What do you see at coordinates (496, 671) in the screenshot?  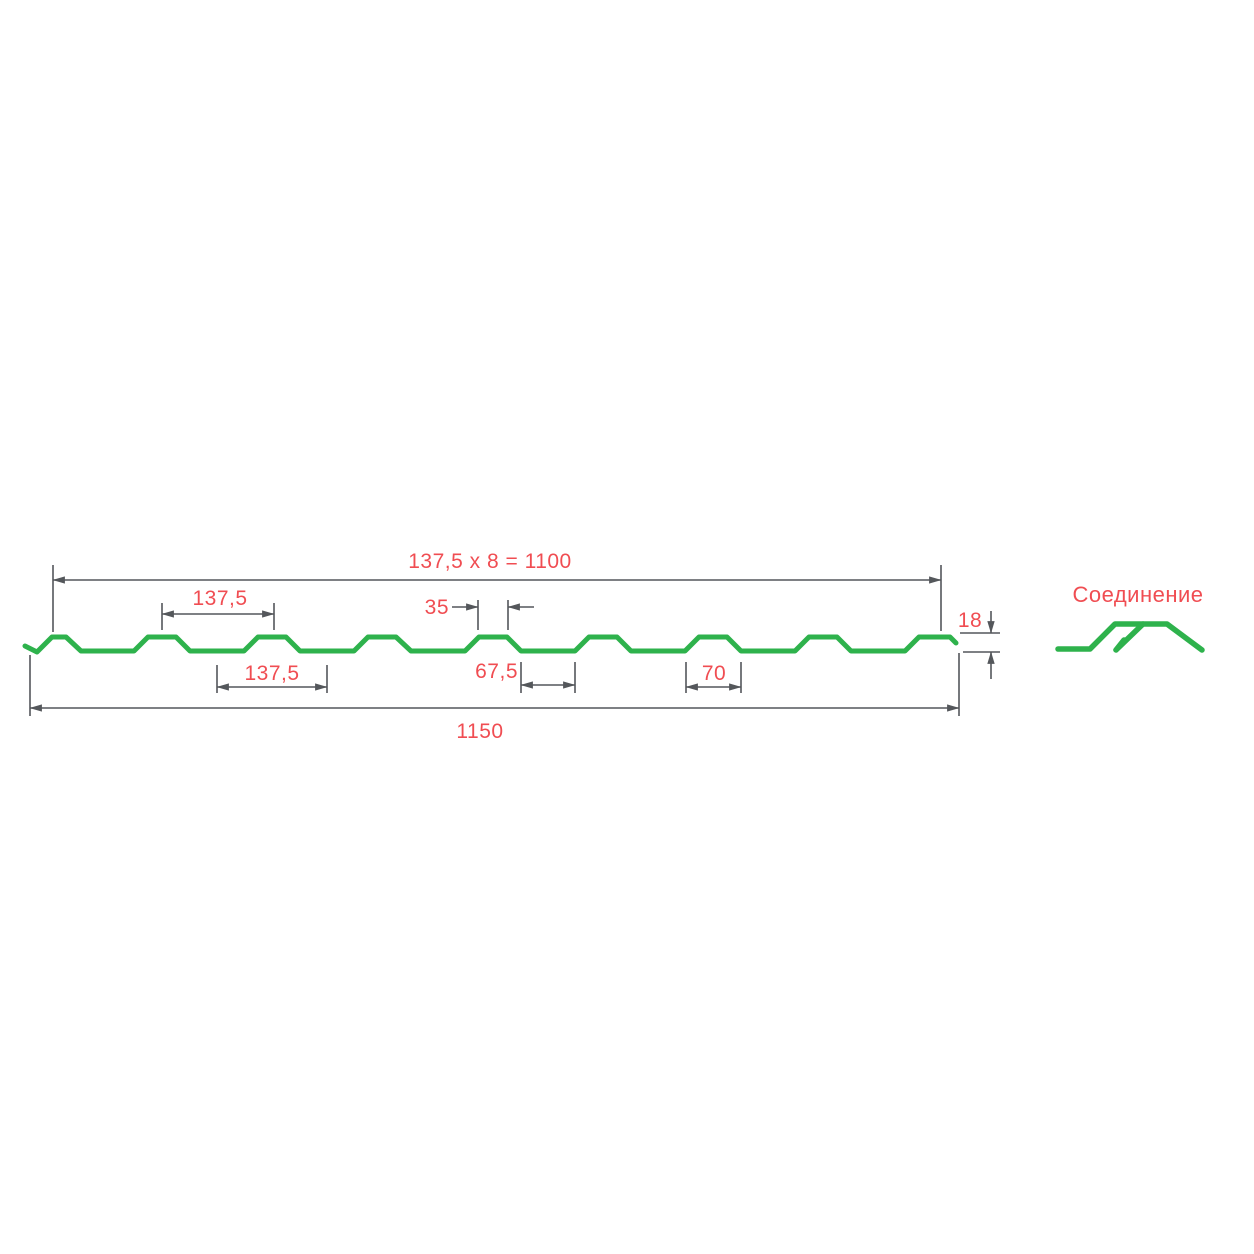 I see `label-valley-width: 67,5` at bounding box center [496, 671].